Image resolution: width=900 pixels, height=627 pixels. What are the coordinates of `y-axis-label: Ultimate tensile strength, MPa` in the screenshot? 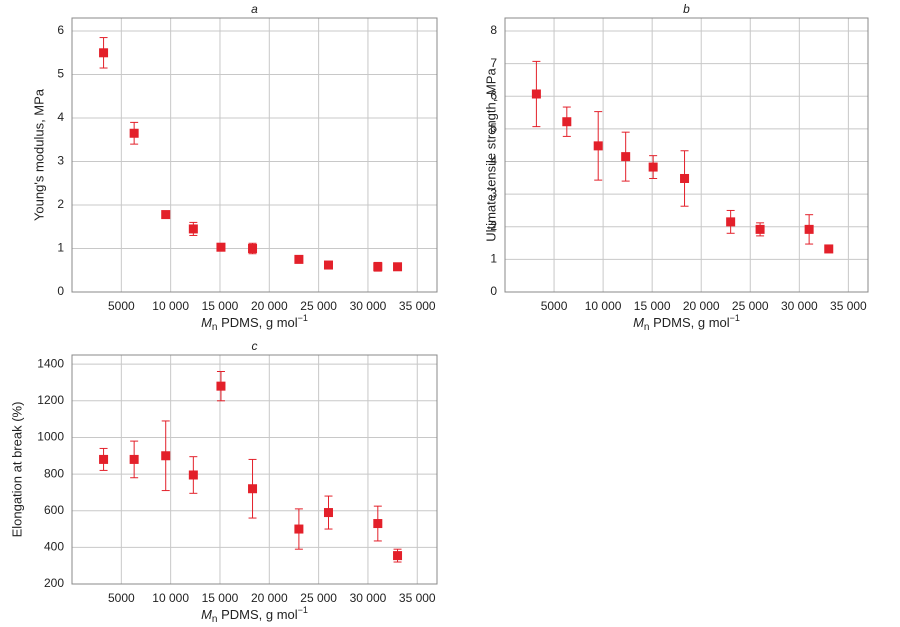 It's located at (490, 155).